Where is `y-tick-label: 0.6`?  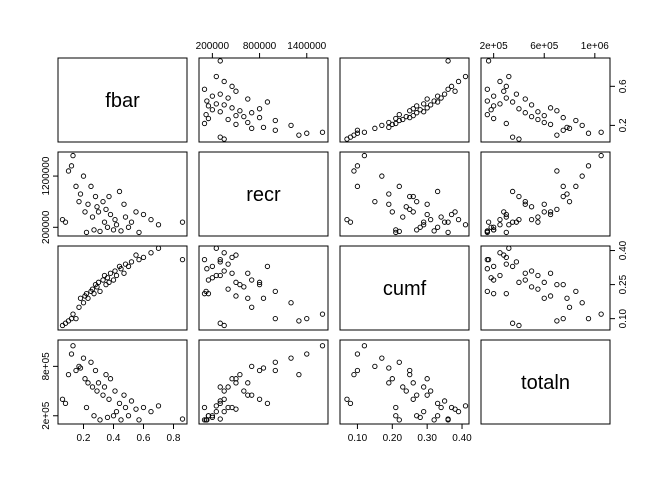 y-tick-label: 0.6 is located at coordinates (623, 86).